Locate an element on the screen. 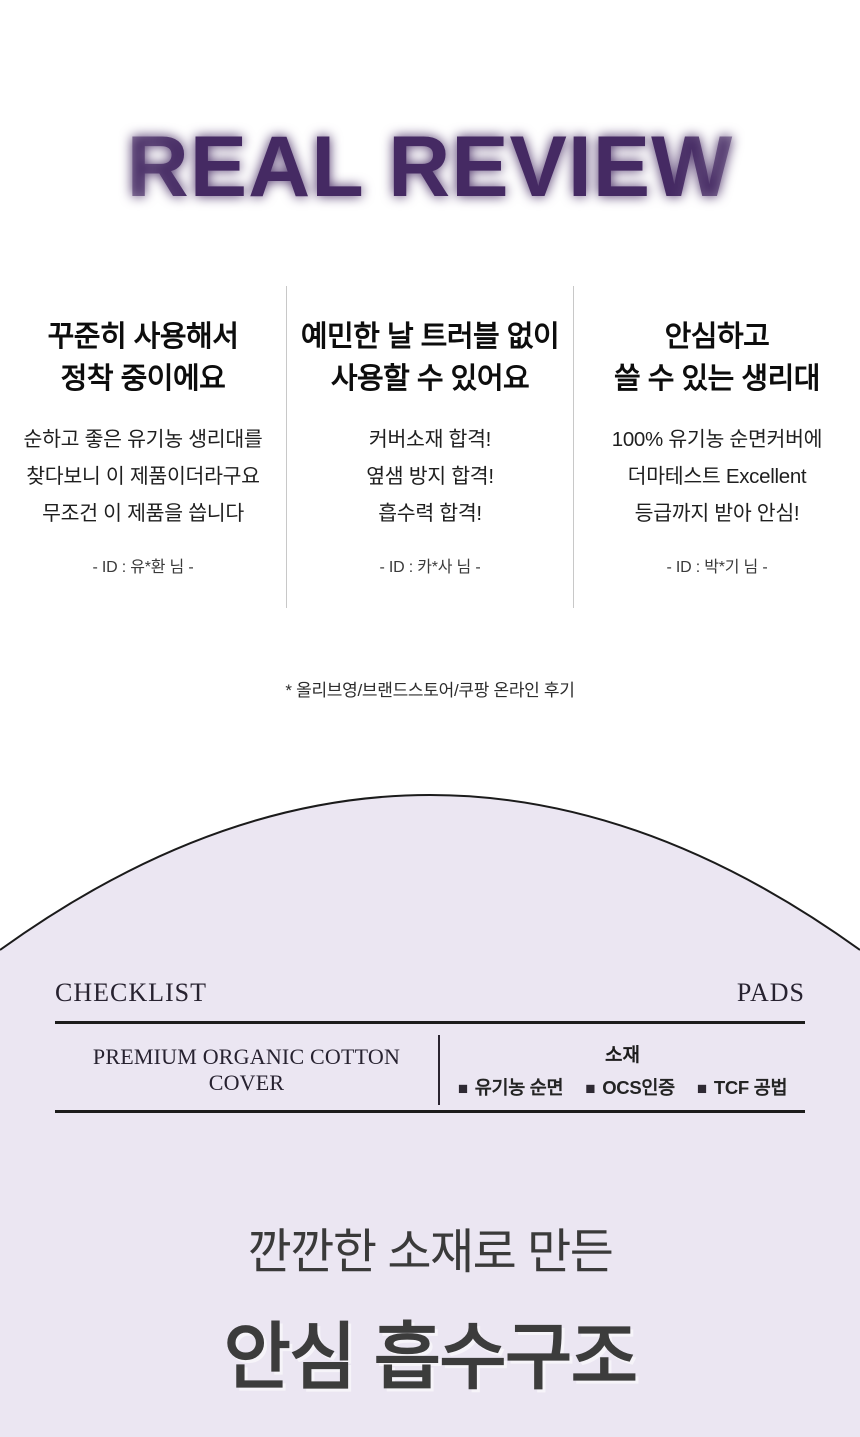 The height and width of the screenshot is (1437, 860). review-body-line: 찾다보니 이 제품이더라구요 is located at coordinates (143, 476).